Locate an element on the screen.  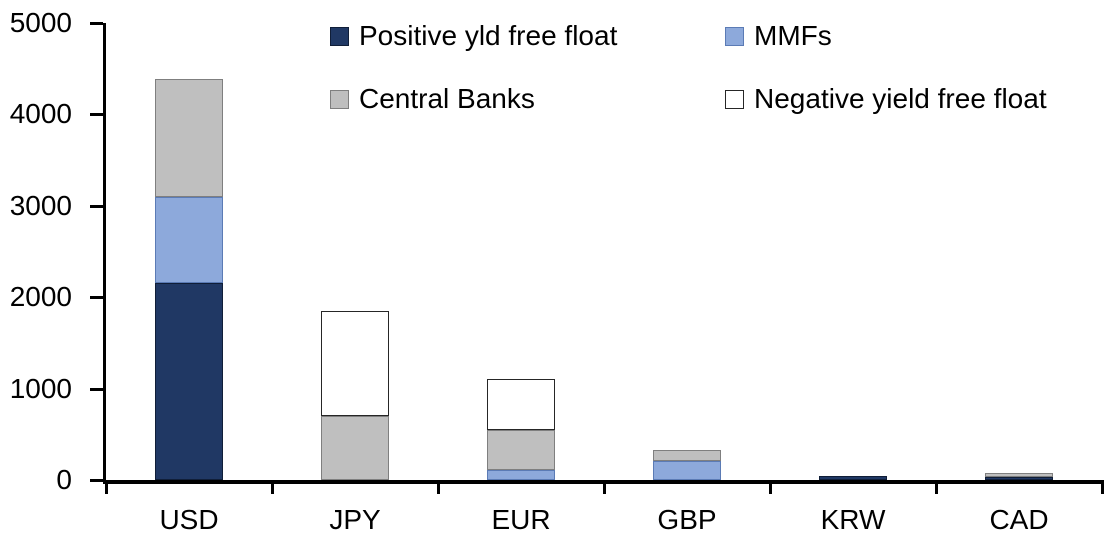
bar-segment-JPY-s3 is located at coordinates (355, 363).